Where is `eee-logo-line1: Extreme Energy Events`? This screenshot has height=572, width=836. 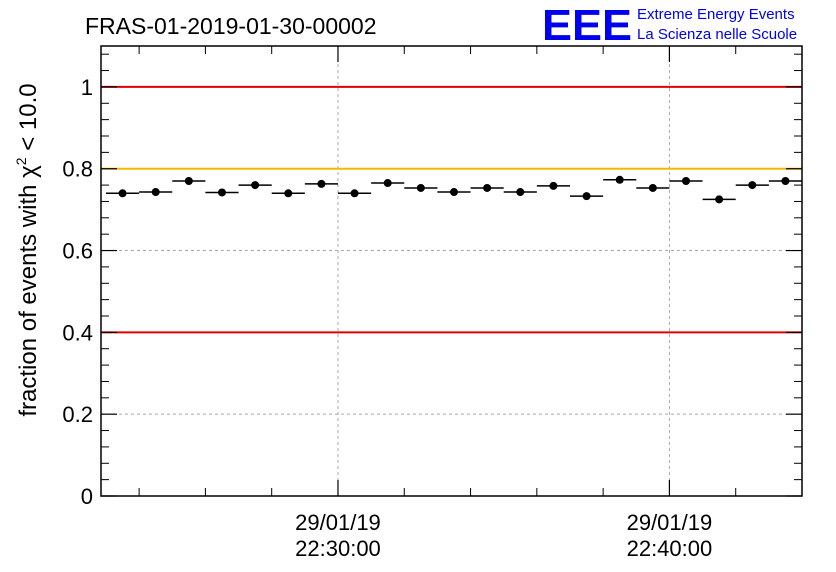
eee-logo-line1: Extreme Energy Events is located at coordinates (716, 14).